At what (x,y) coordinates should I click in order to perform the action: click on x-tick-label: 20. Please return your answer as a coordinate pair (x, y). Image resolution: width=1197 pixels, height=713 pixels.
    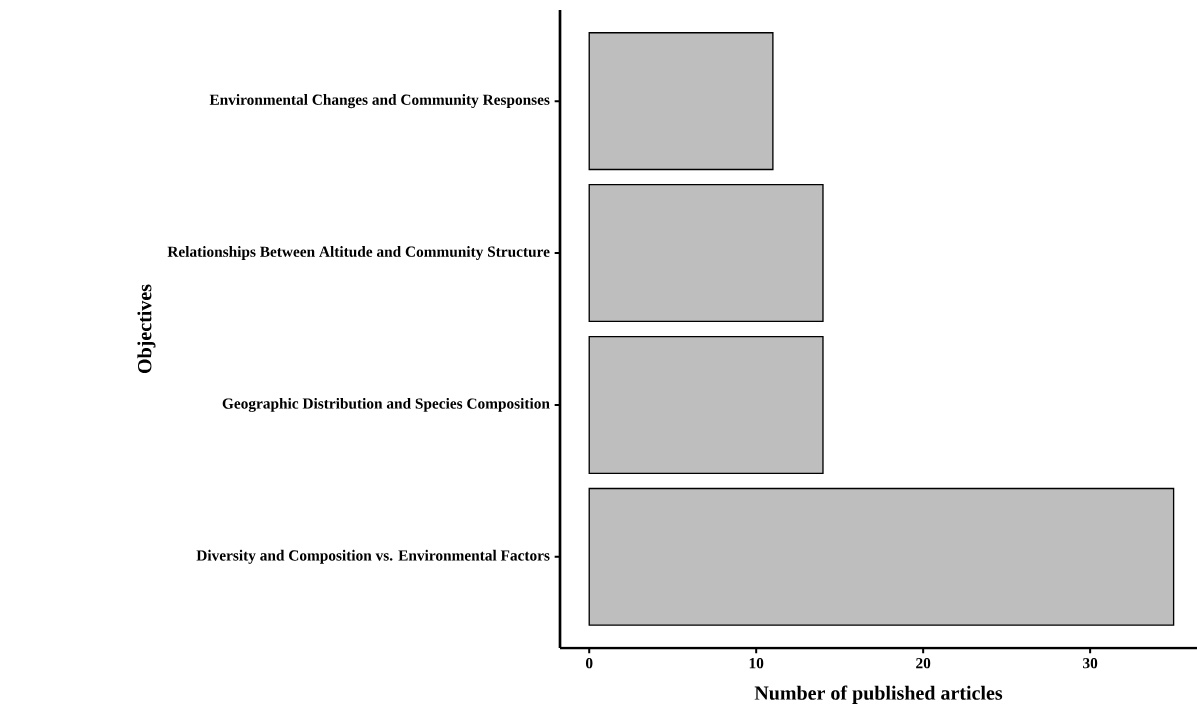
    Looking at the image, I should click on (923, 663).